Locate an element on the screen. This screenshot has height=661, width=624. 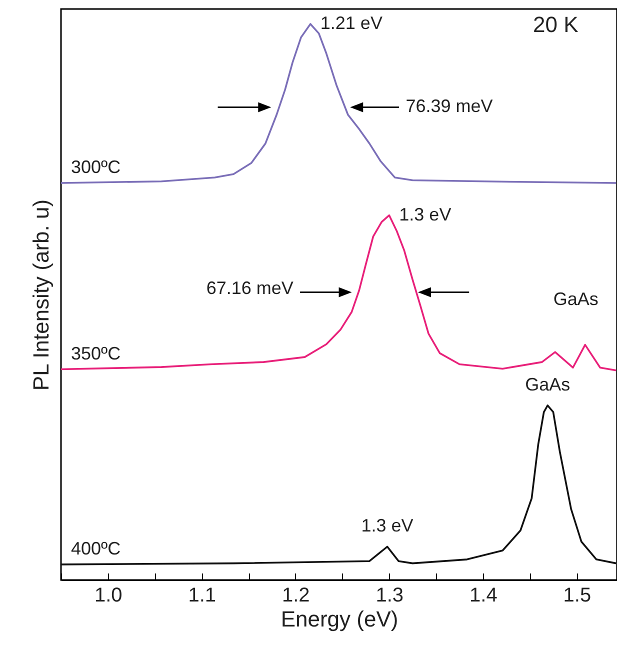
series-label: 350ºC is located at coordinates (96, 353).